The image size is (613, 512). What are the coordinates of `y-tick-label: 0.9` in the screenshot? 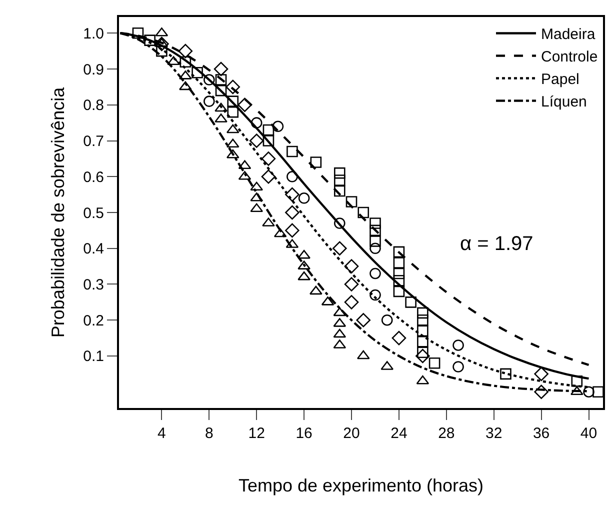 It's located at (93, 69).